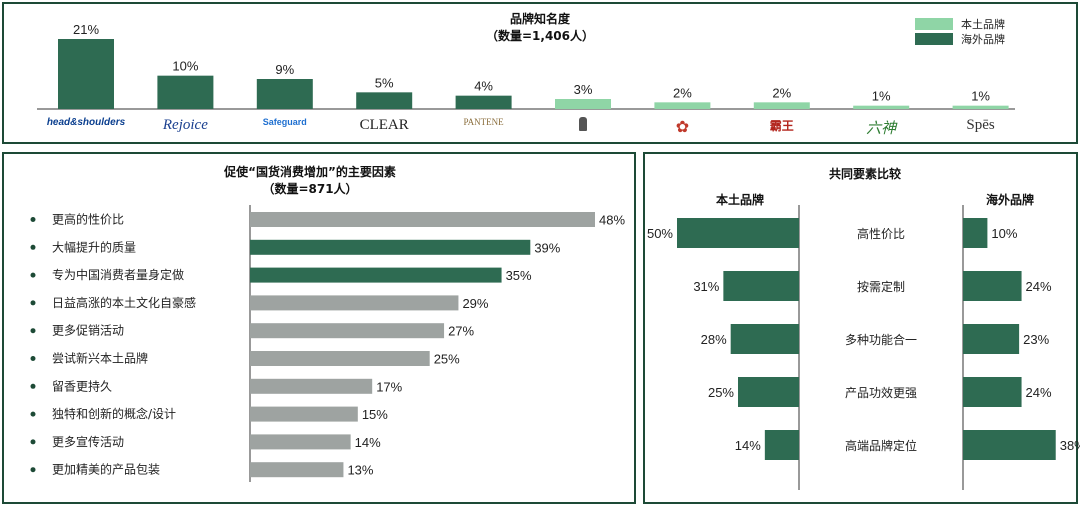 The width and height of the screenshot is (1080, 506). What do you see at coordinates (612, 220) in the screenshot?
I see `data-label: 48%` at bounding box center [612, 220].